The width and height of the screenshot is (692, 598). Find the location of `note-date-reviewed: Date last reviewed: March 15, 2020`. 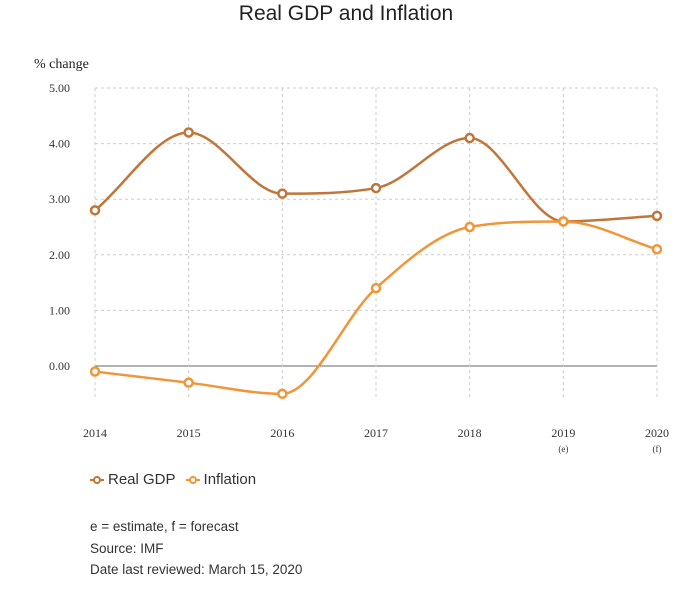

note-date-reviewed: Date last reviewed: March 15, 2020 is located at coordinates (196, 569).